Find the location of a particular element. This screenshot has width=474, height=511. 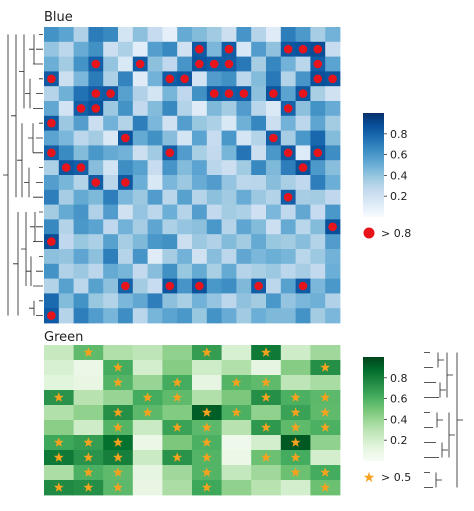

colorbar-tick-label: 0.2 is located at coordinates (399, 440).